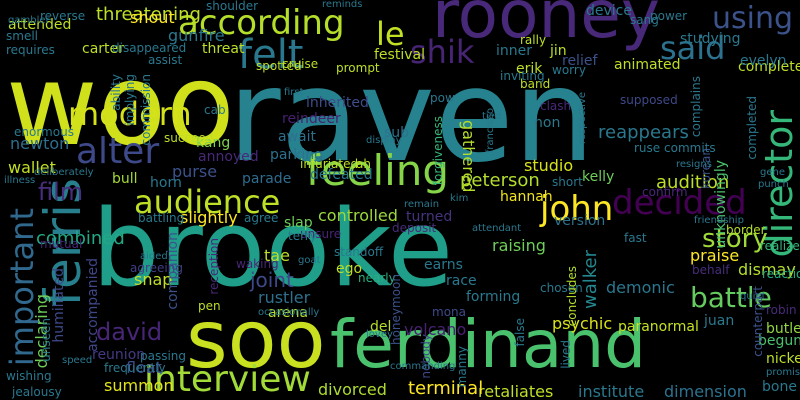 The width and height of the screenshot is (800, 400). Describe the element at coordinates (309, 260) in the screenshot. I see `word-goat: goat` at that location.